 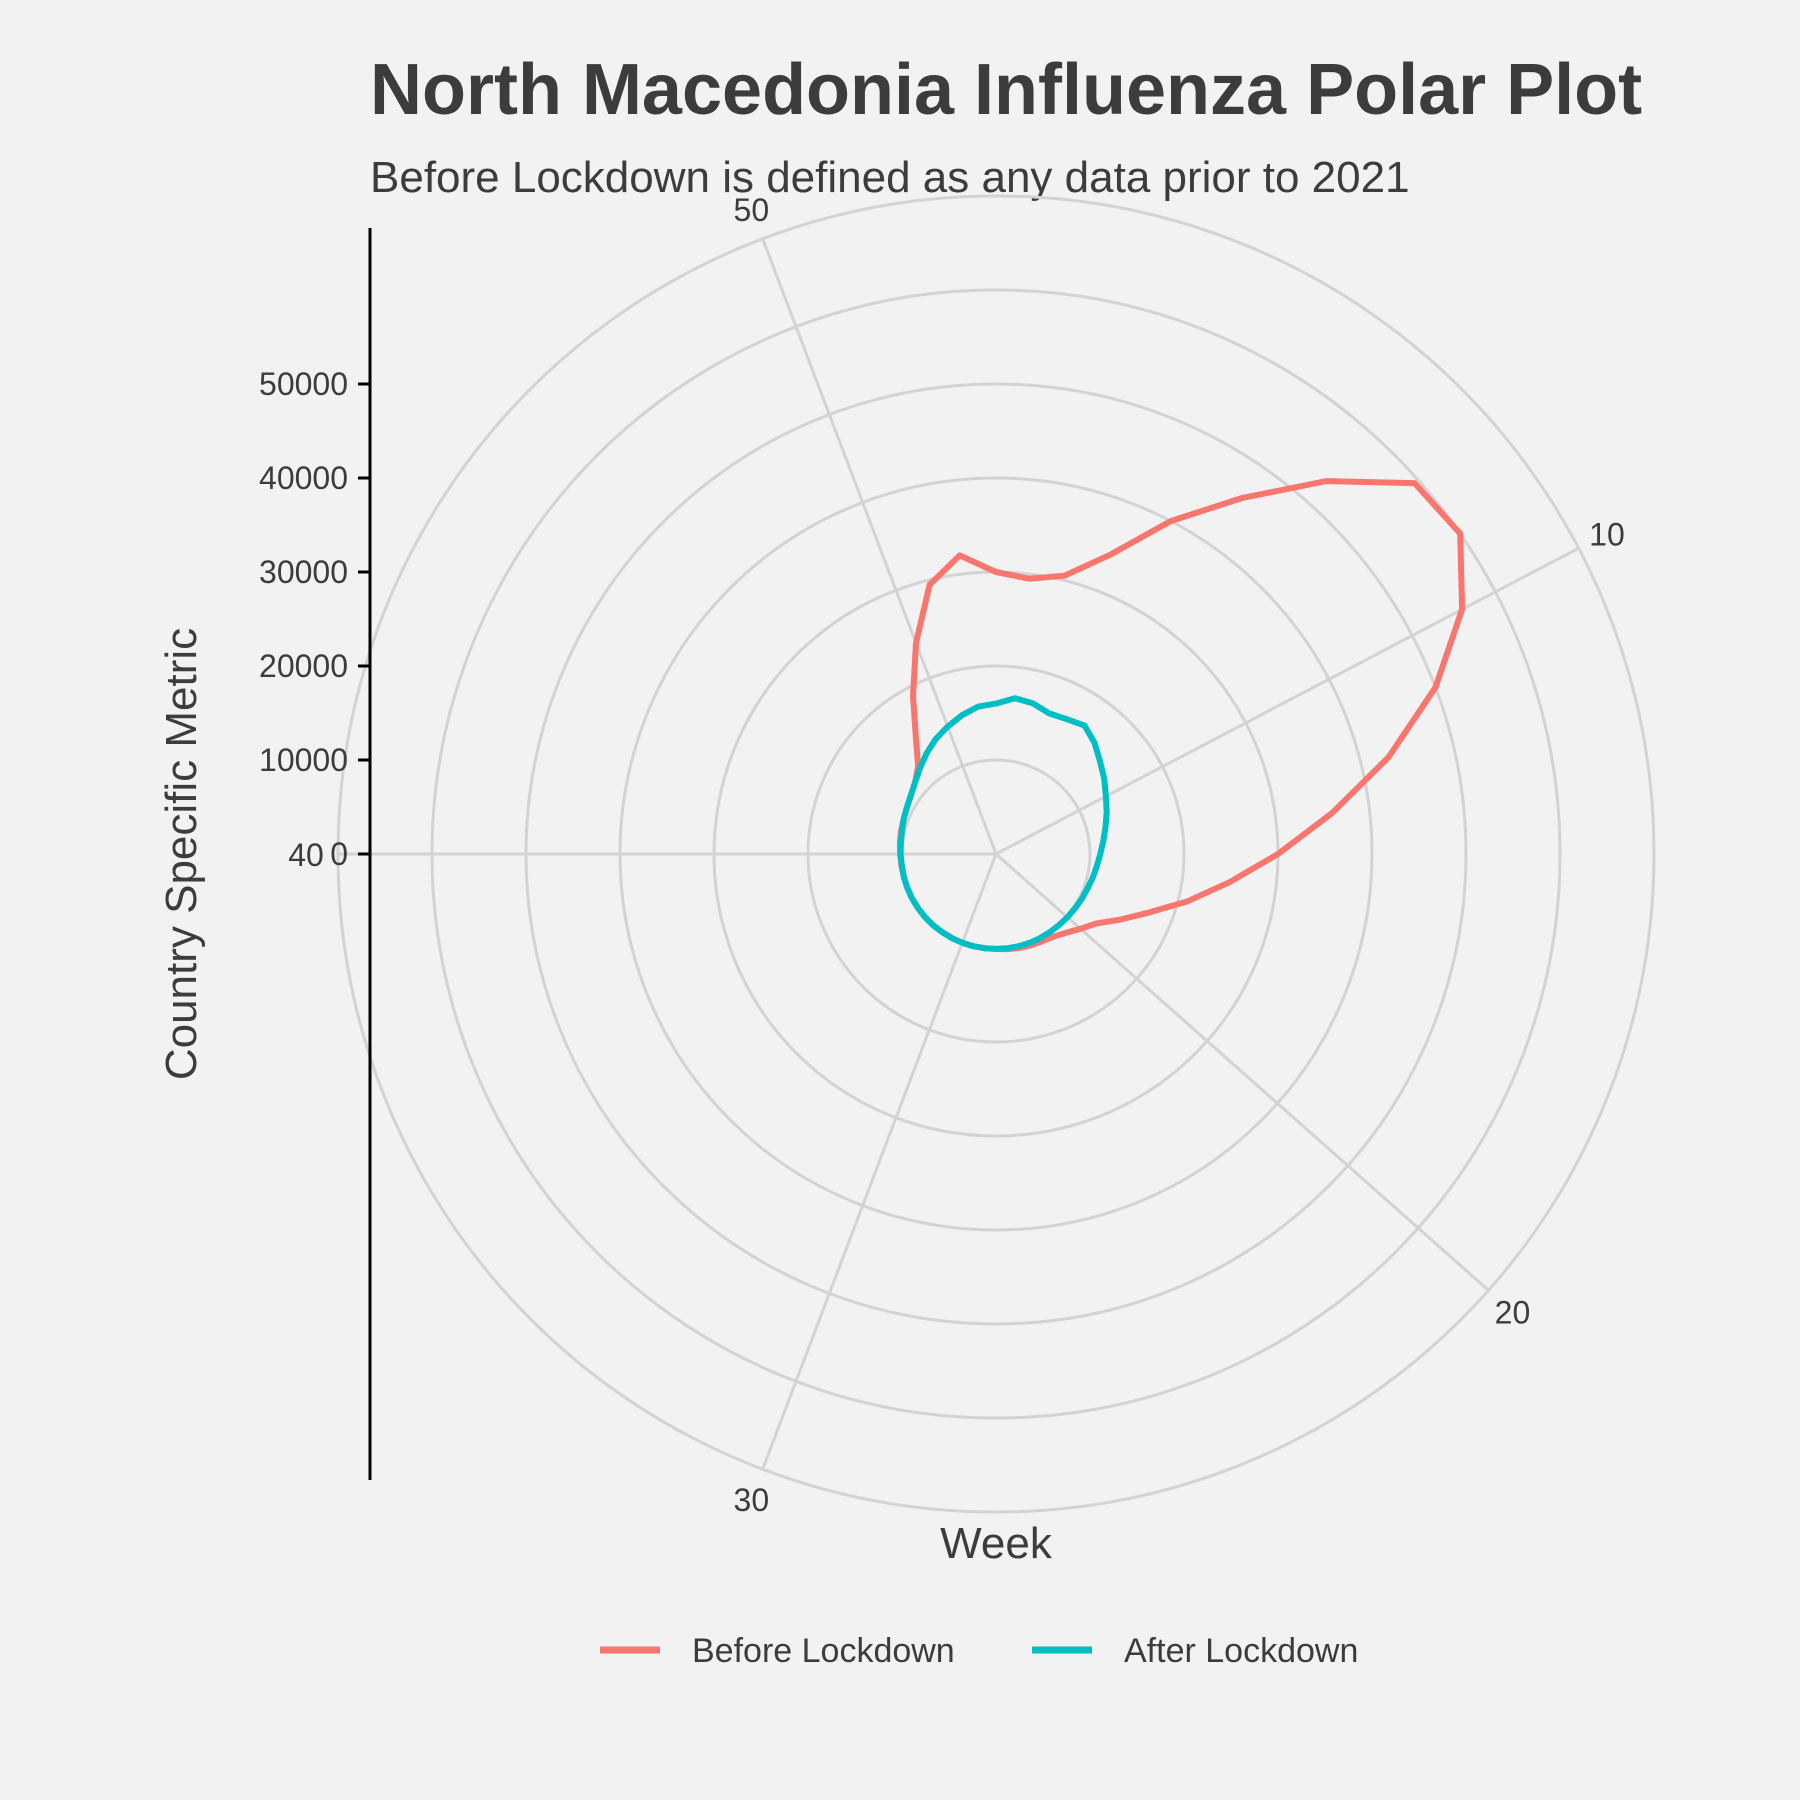 I want to click on y-axis-ticks: 0 10000 20000 30000 40000 50000, so click(x=314, y=619).